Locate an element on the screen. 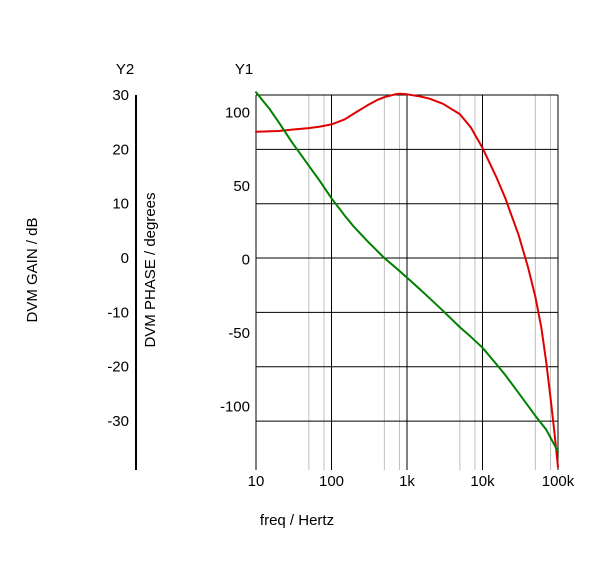 The width and height of the screenshot is (600, 563). y2-tick-label: 10 is located at coordinates (120, 204).